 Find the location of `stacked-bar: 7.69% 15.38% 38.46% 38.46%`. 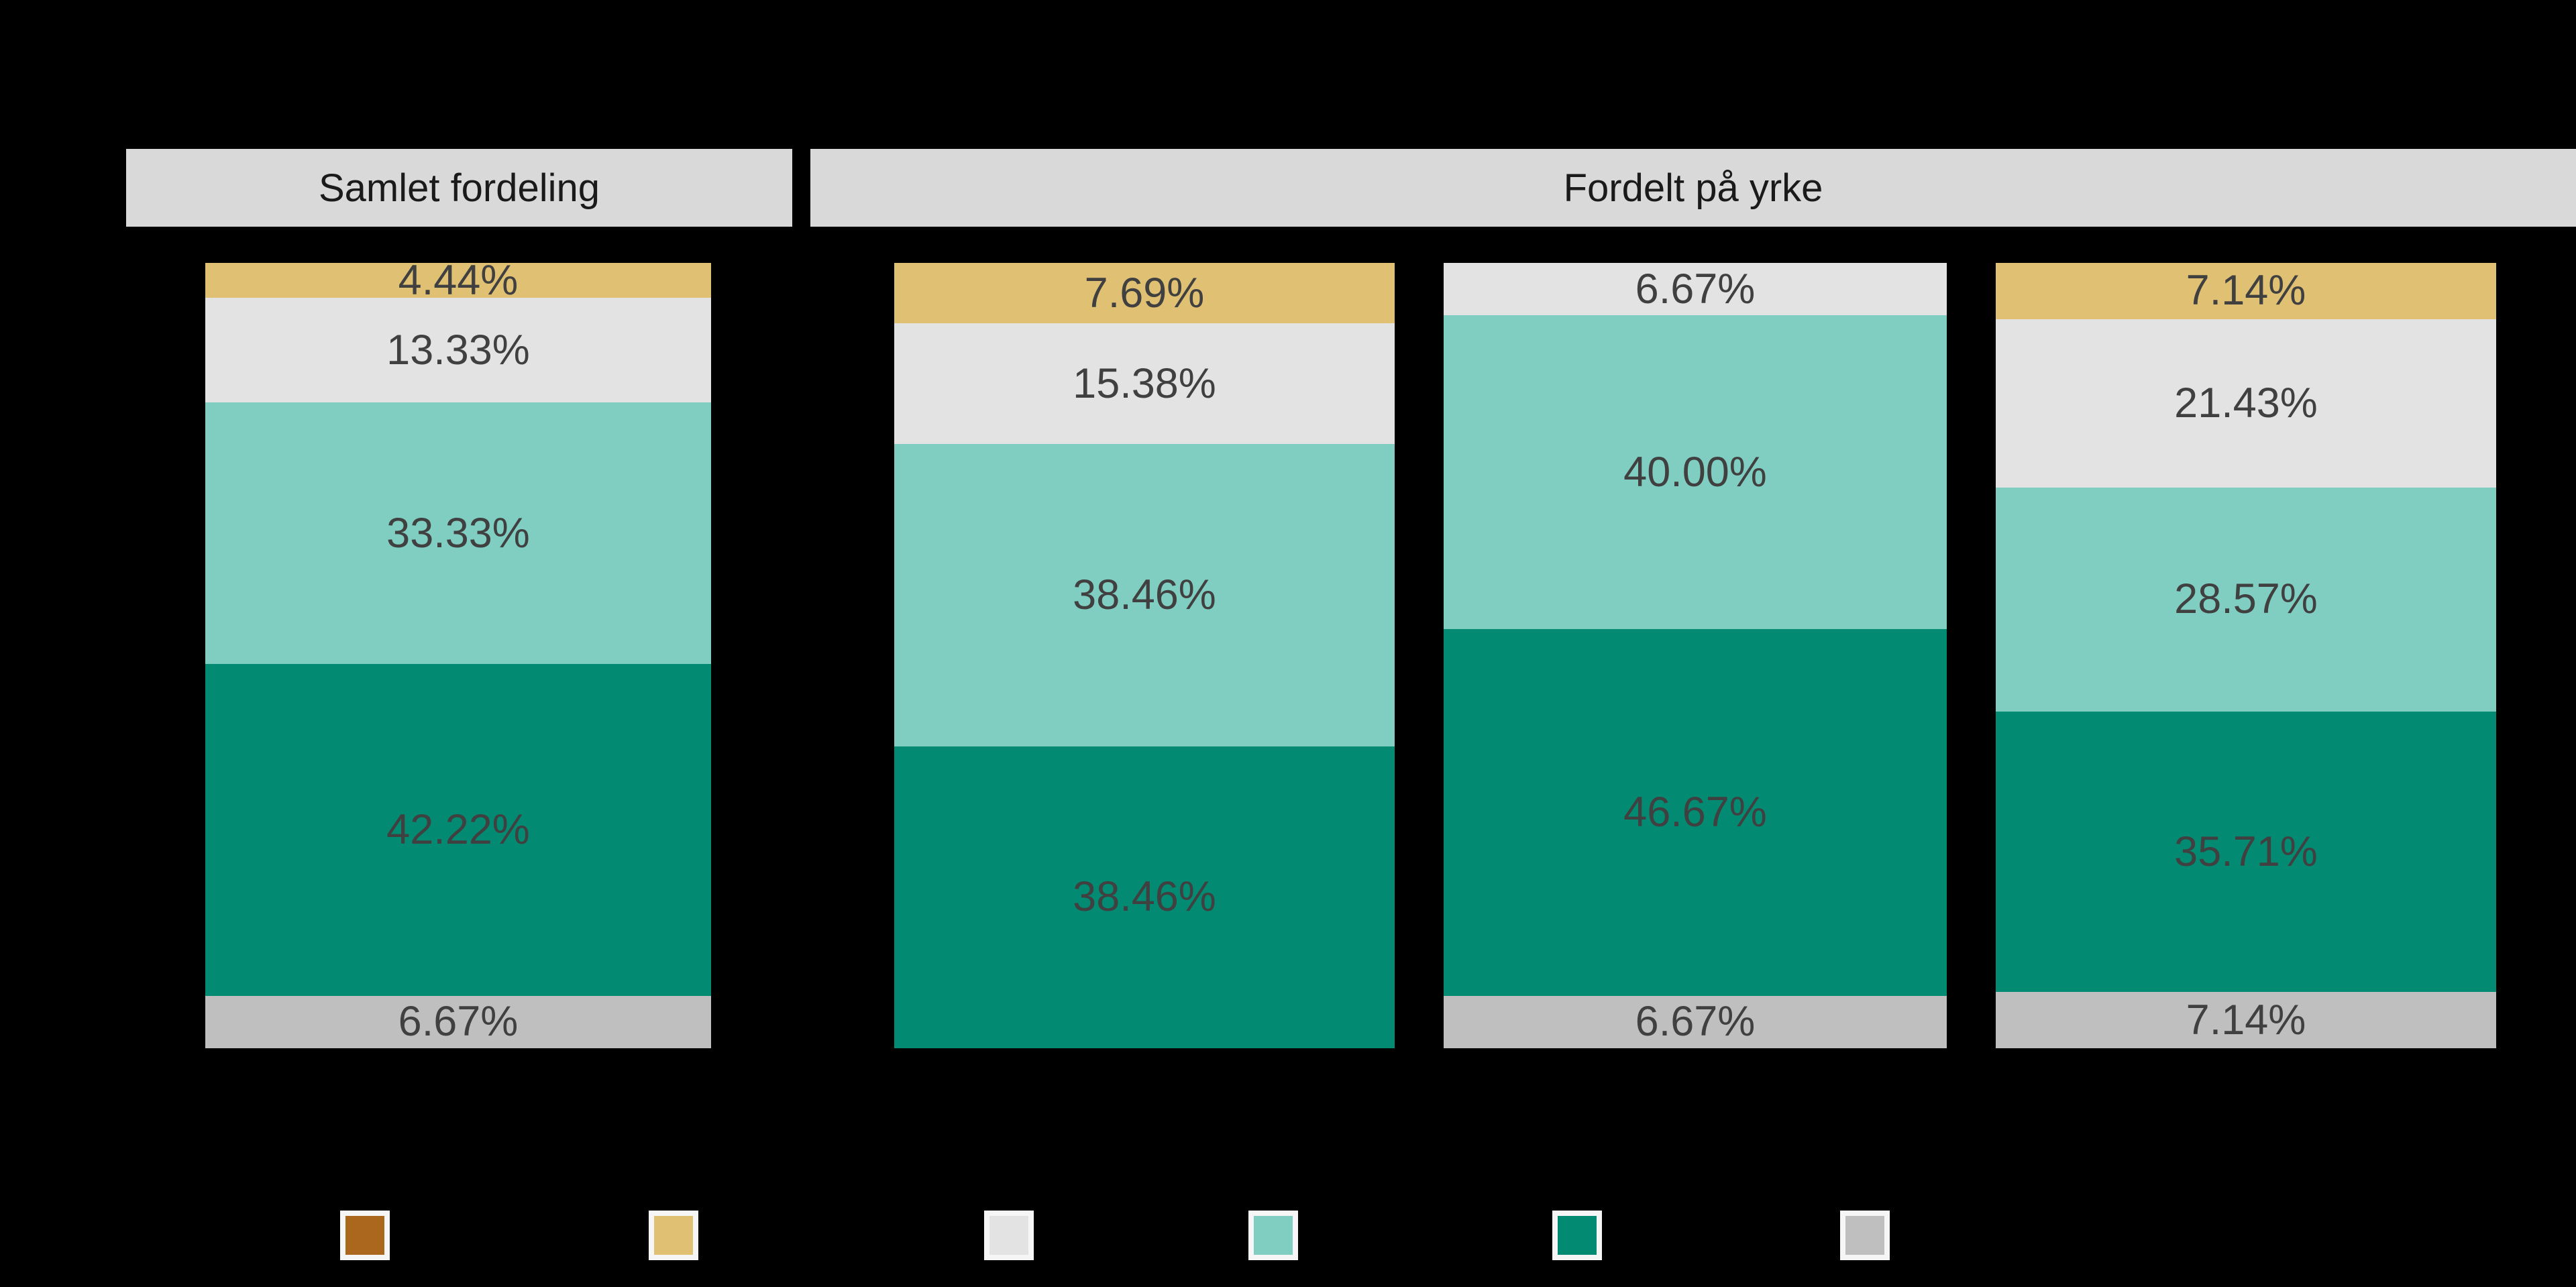

stacked-bar: 7.69% 15.38% 38.46% 38.46% is located at coordinates (1144, 655).